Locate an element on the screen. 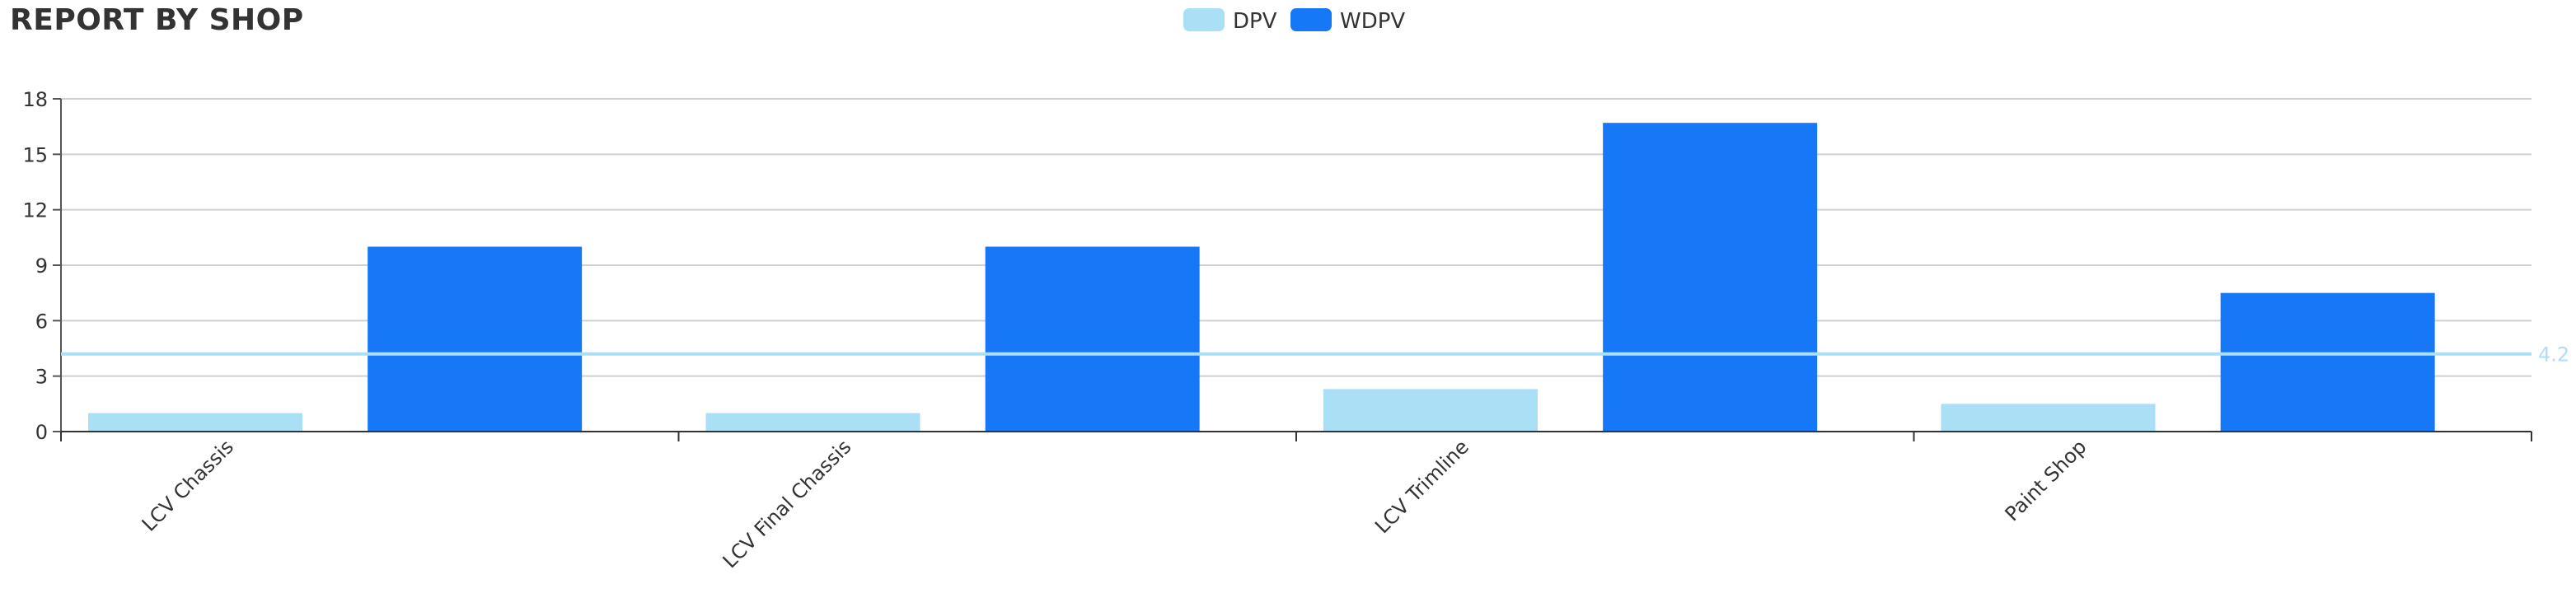  legend-label-dpv: DPV is located at coordinates (1255, 21).